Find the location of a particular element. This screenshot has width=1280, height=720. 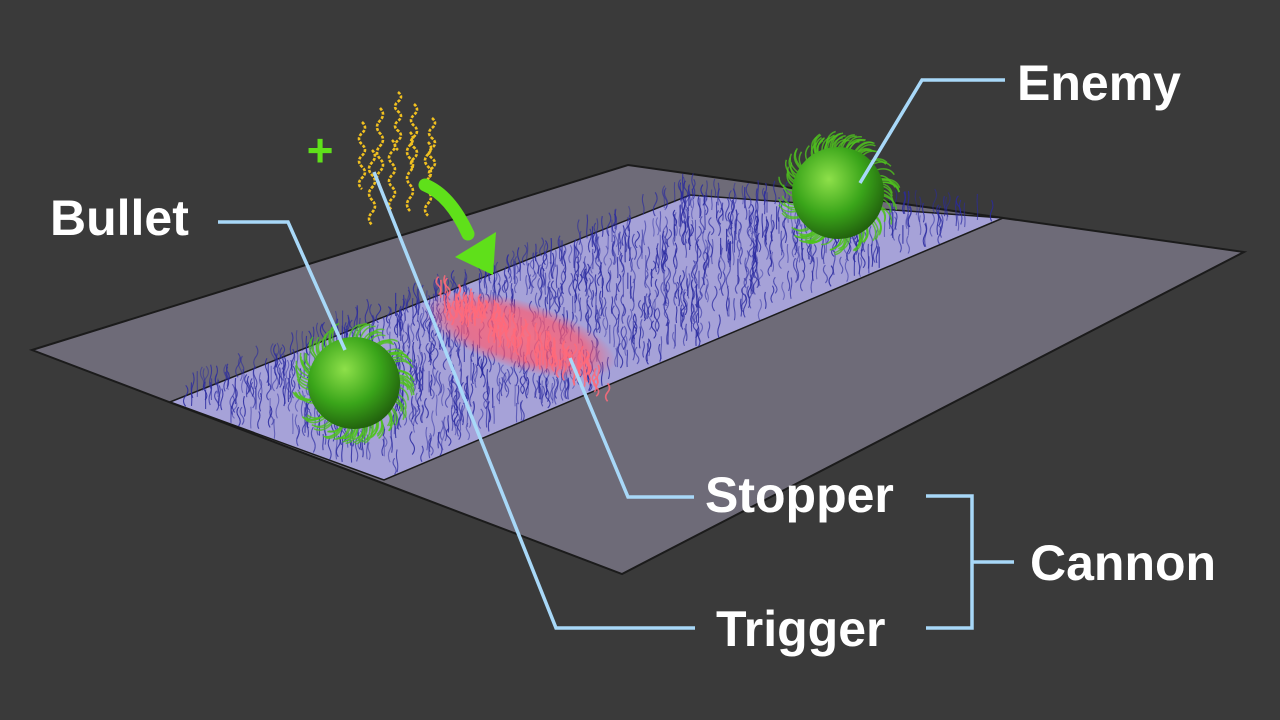

stopper-patch is located at coordinates (520, 338).